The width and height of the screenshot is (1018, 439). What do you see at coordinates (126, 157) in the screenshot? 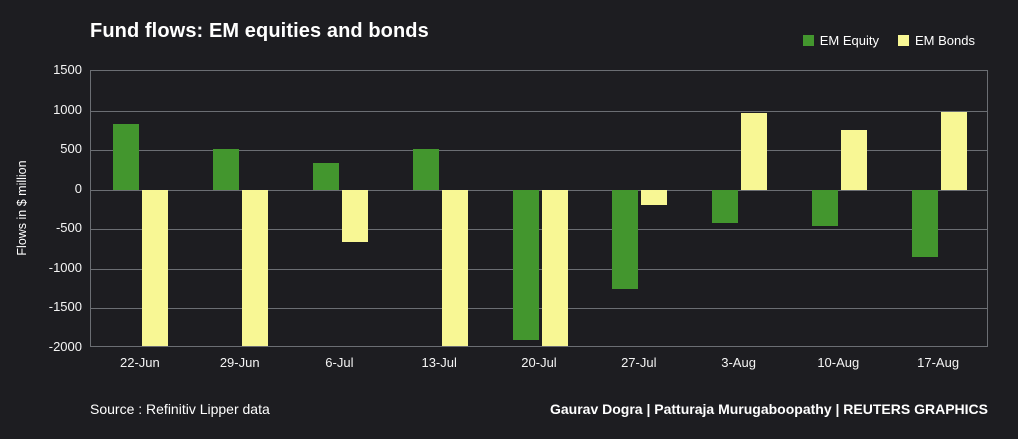
I see `bar-em-equity-22-jun` at bounding box center [126, 157].